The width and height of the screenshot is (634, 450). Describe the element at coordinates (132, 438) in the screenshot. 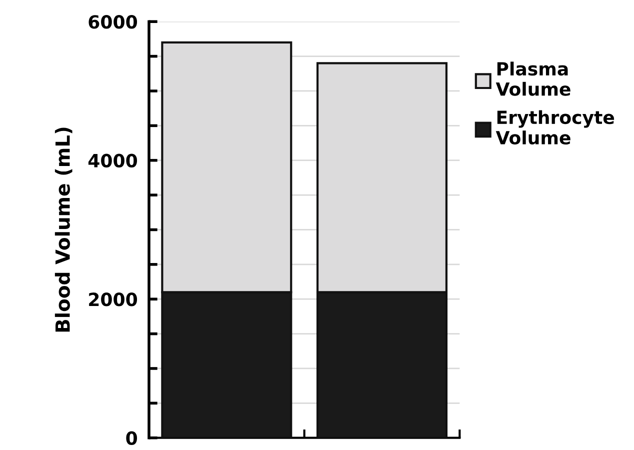

I see `y-tick-label: 0` at that location.